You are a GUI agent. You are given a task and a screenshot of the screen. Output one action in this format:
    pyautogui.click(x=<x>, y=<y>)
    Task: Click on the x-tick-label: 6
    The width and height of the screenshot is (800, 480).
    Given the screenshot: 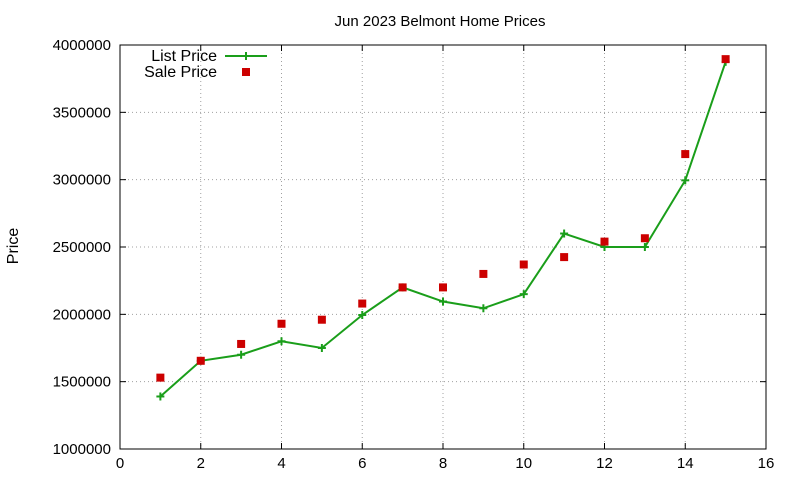 What is the action you would take?
    pyautogui.click(x=362, y=463)
    